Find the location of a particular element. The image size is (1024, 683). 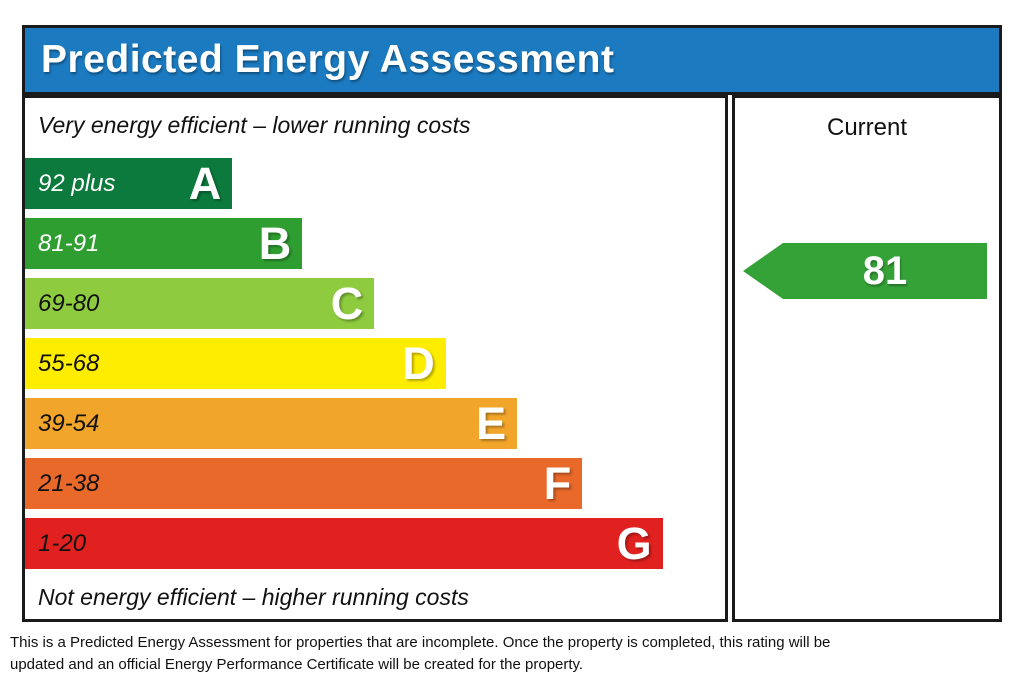

band-range-label: 39-54 is located at coordinates (69, 423).